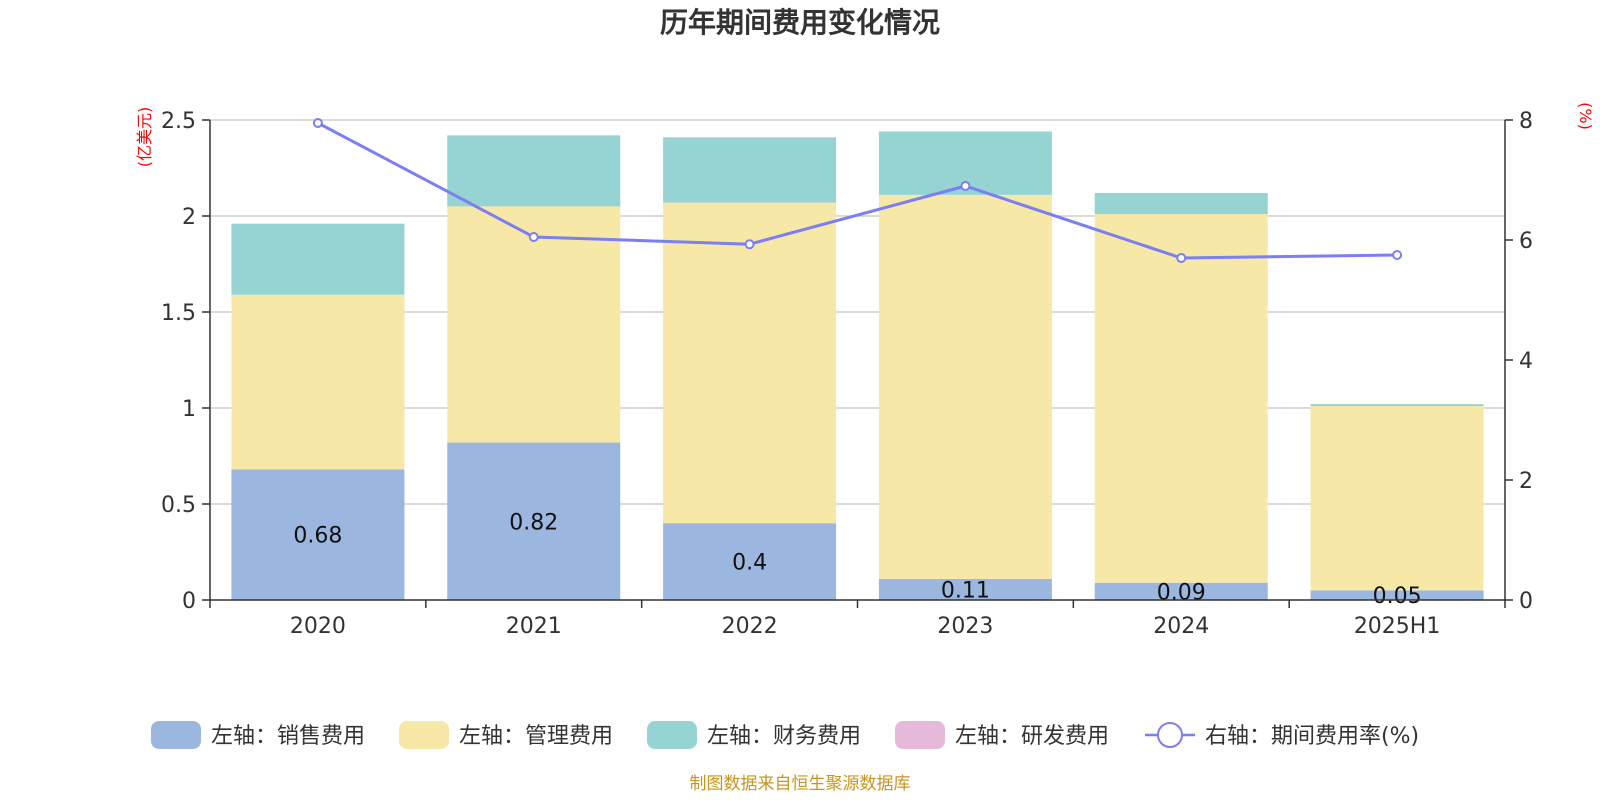 Image resolution: width=1600 pixels, height=800 pixels. What do you see at coordinates (1526, 601) in the screenshot?
I see `right-axis-tick-label: 0` at bounding box center [1526, 601].